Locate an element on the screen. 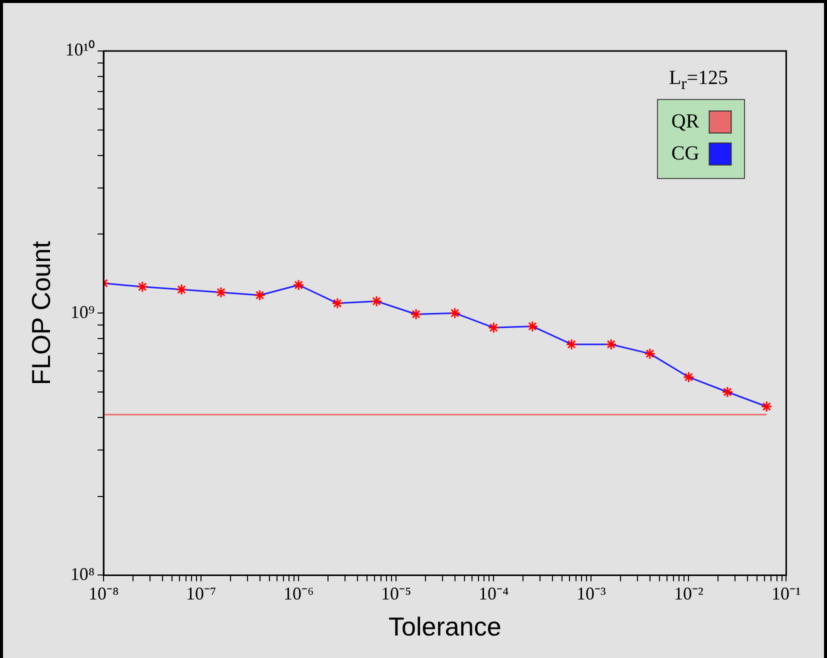 The height and width of the screenshot is (658, 827). x-tick-label: 10⁻³ is located at coordinates (591, 594).